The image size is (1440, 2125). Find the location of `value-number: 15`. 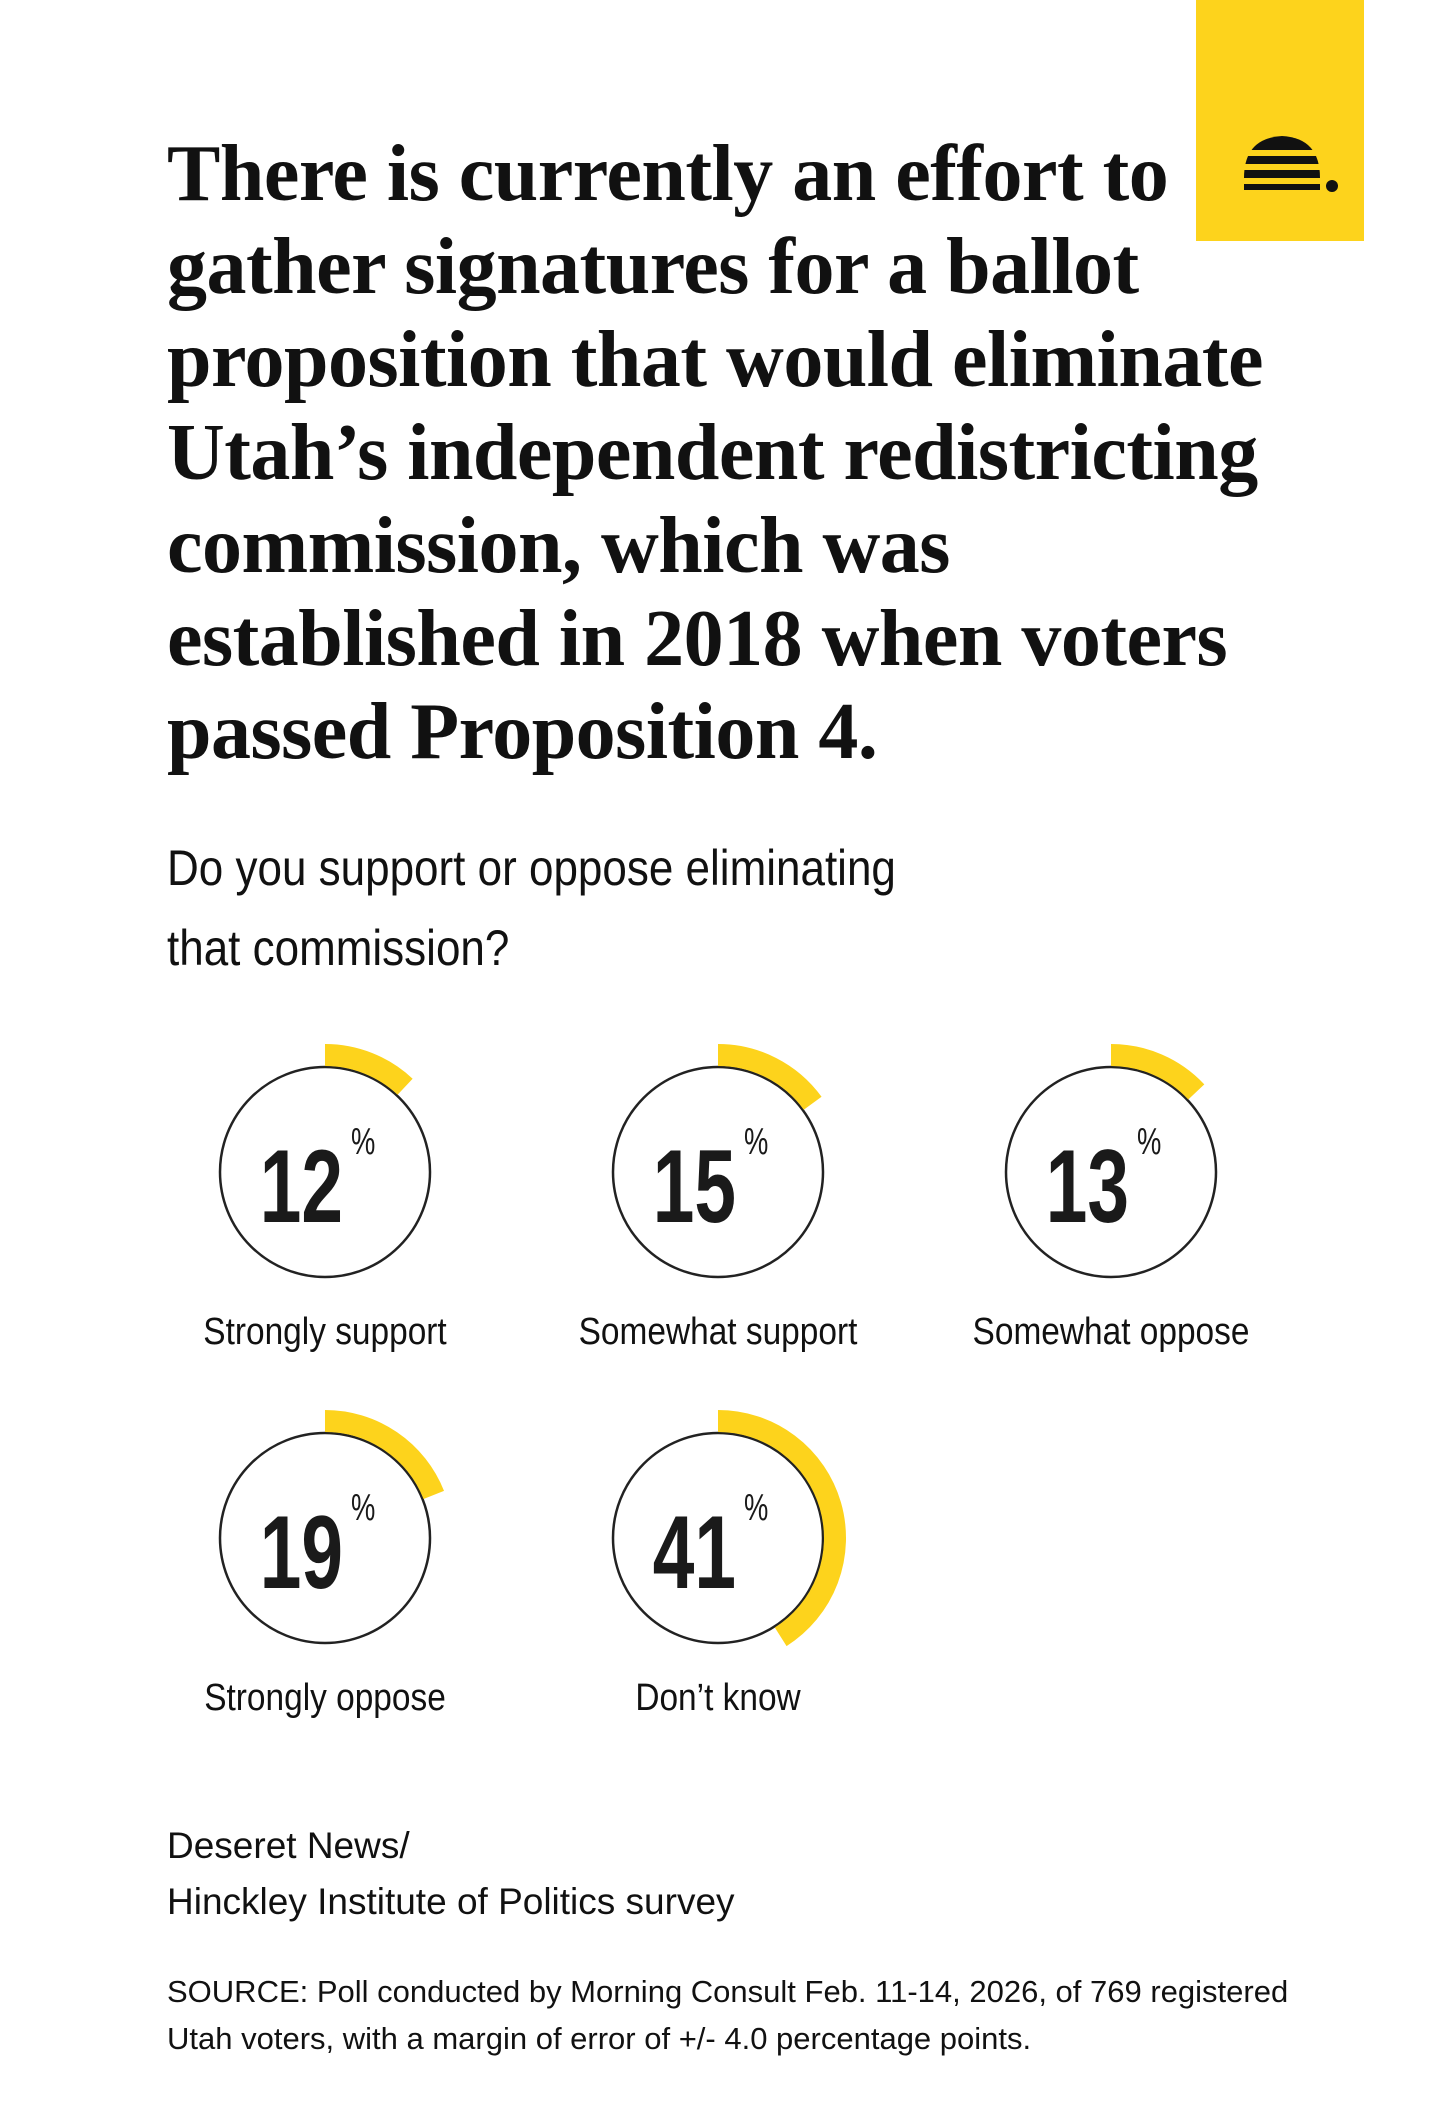

value-number: 15 is located at coordinates (694, 1187).